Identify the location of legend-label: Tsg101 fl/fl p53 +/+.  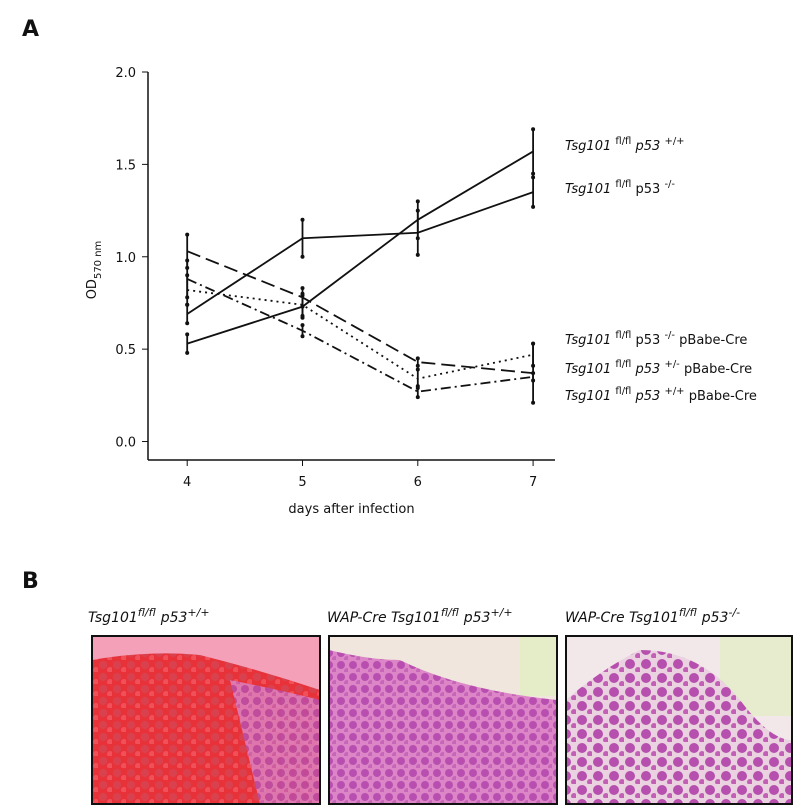
(625, 143).